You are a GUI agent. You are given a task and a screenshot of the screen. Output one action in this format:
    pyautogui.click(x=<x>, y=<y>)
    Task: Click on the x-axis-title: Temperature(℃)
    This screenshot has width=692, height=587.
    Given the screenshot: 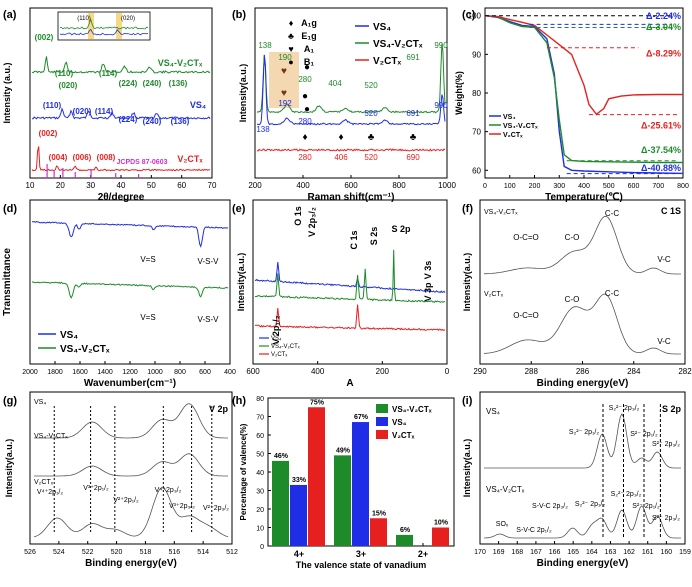 What is the action you would take?
    pyautogui.click(x=584, y=197)
    